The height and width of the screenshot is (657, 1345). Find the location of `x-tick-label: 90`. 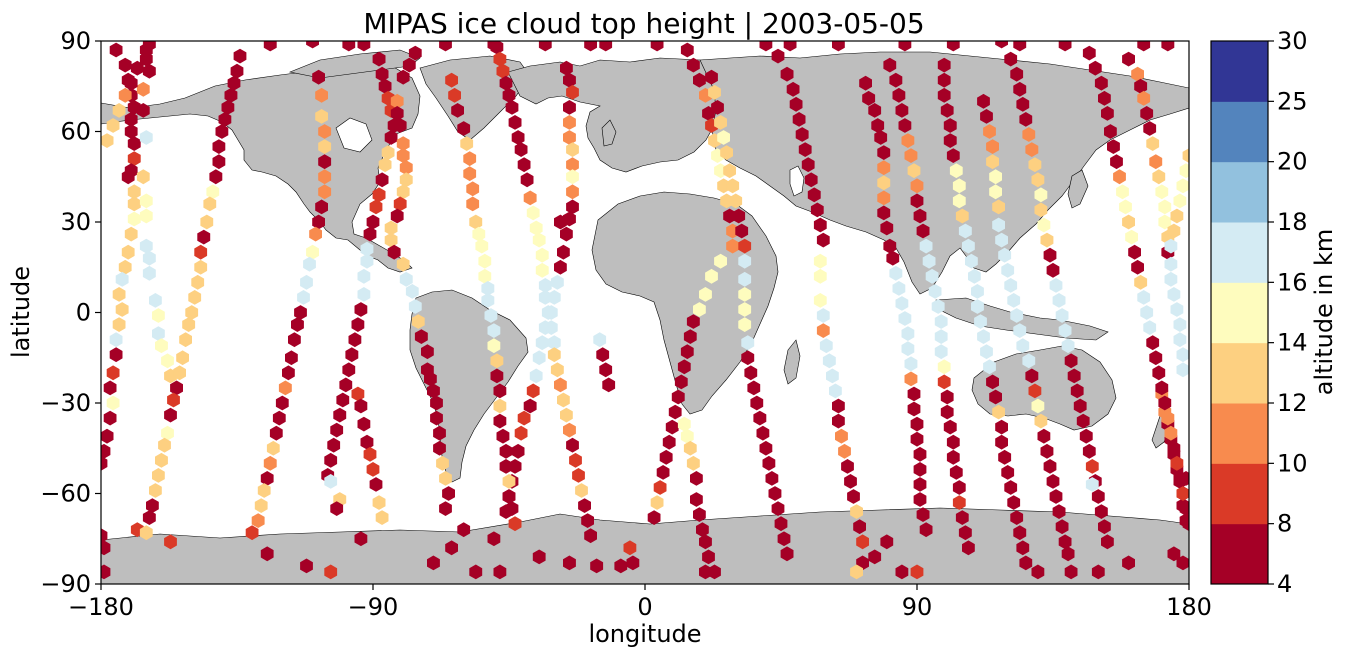

x-tick-label: 90 is located at coordinates (917, 607).